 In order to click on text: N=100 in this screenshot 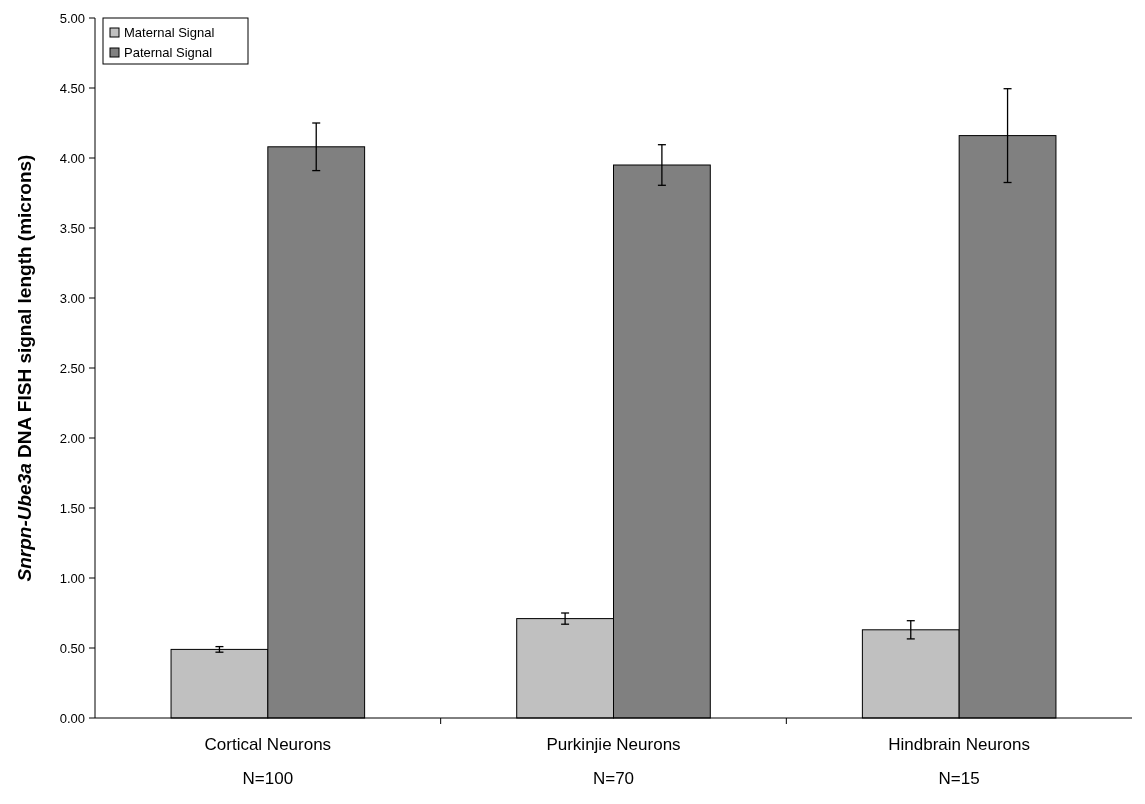, I will do `click(268, 778)`.